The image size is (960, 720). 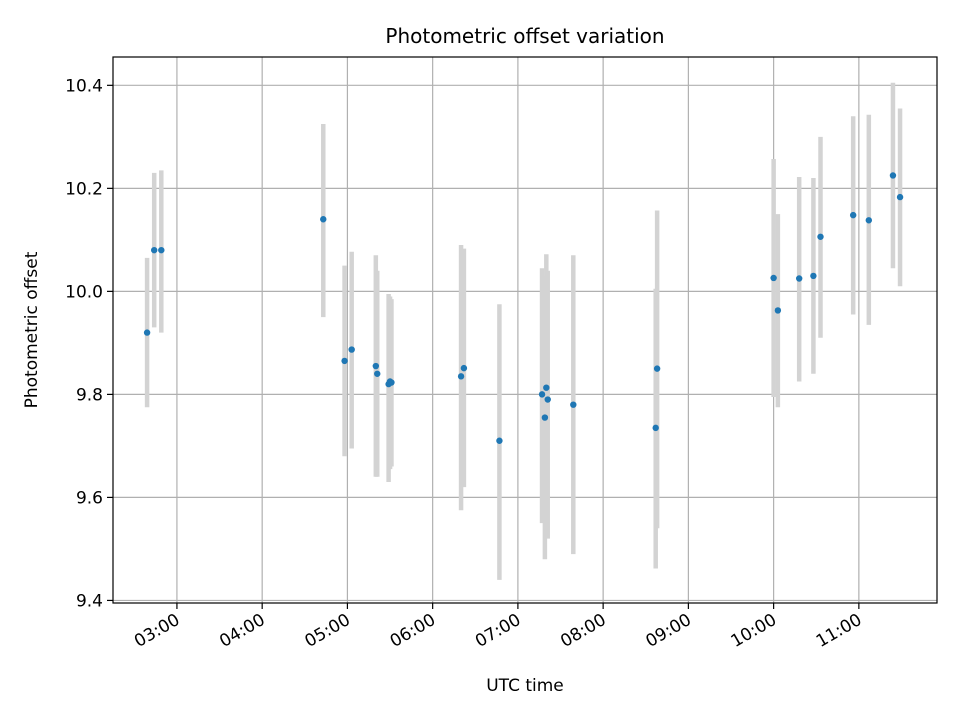 I want to click on y-tick-label: 10.0, so click(x=84, y=292).